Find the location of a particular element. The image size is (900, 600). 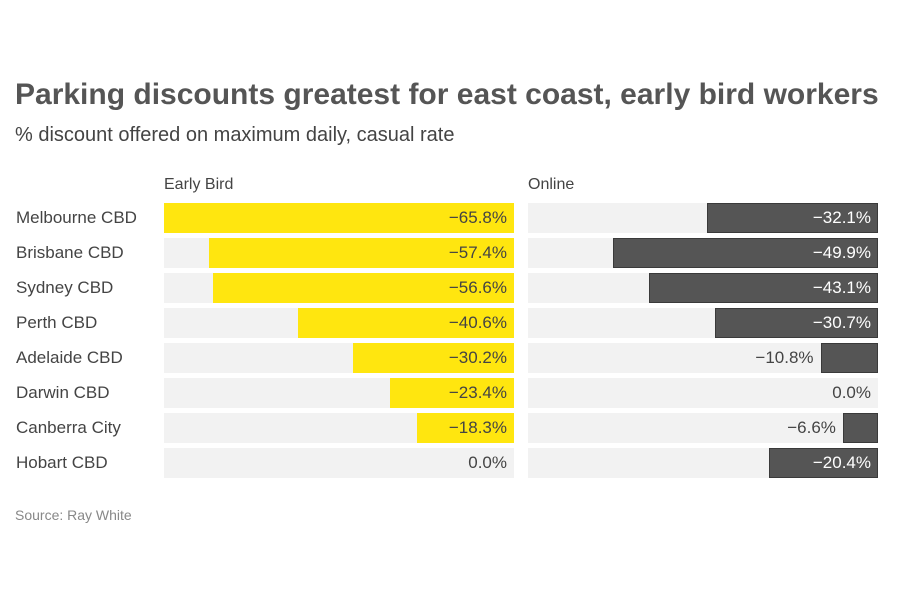

data-label: −65.8% is located at coordinates (477, 217).